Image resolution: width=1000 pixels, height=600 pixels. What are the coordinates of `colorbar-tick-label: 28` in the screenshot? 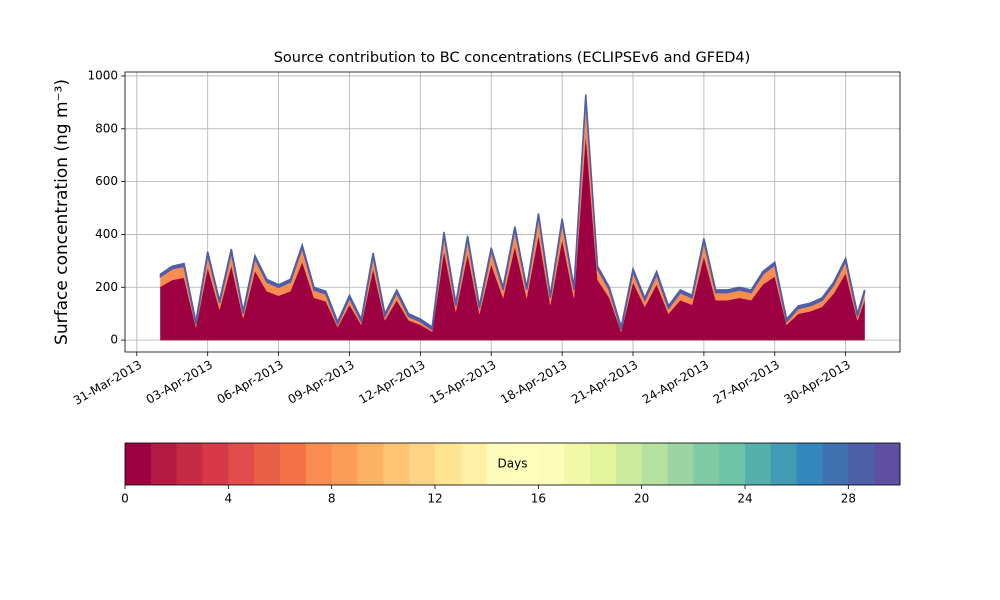 It's located at (848, 499).